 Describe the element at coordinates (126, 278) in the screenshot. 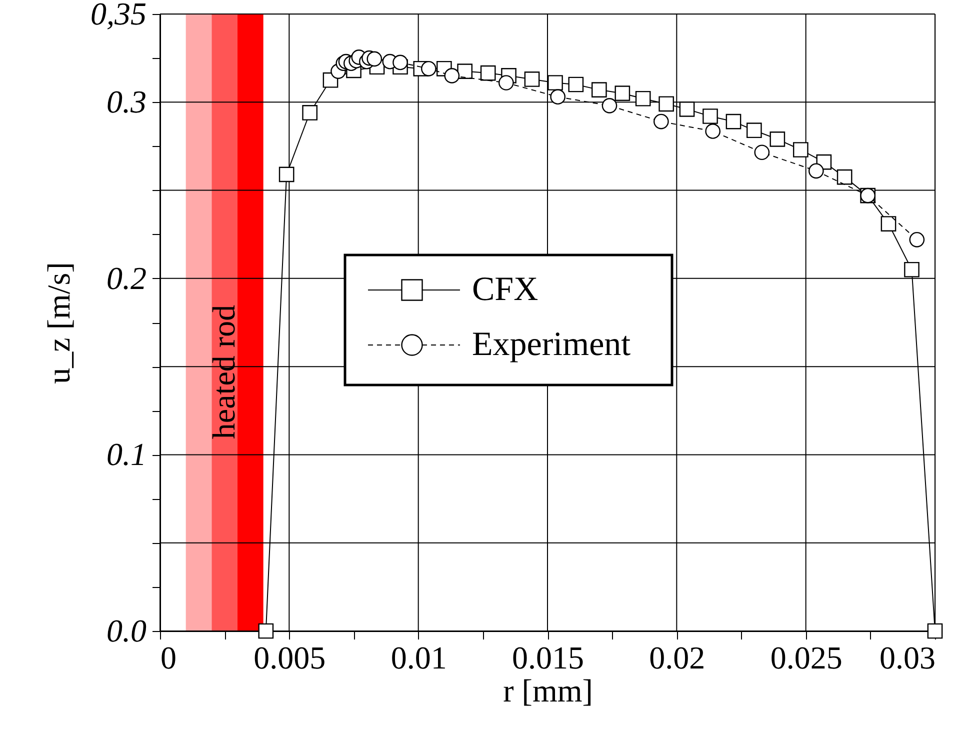

I see `y-tick-label: 0.2` at that location.